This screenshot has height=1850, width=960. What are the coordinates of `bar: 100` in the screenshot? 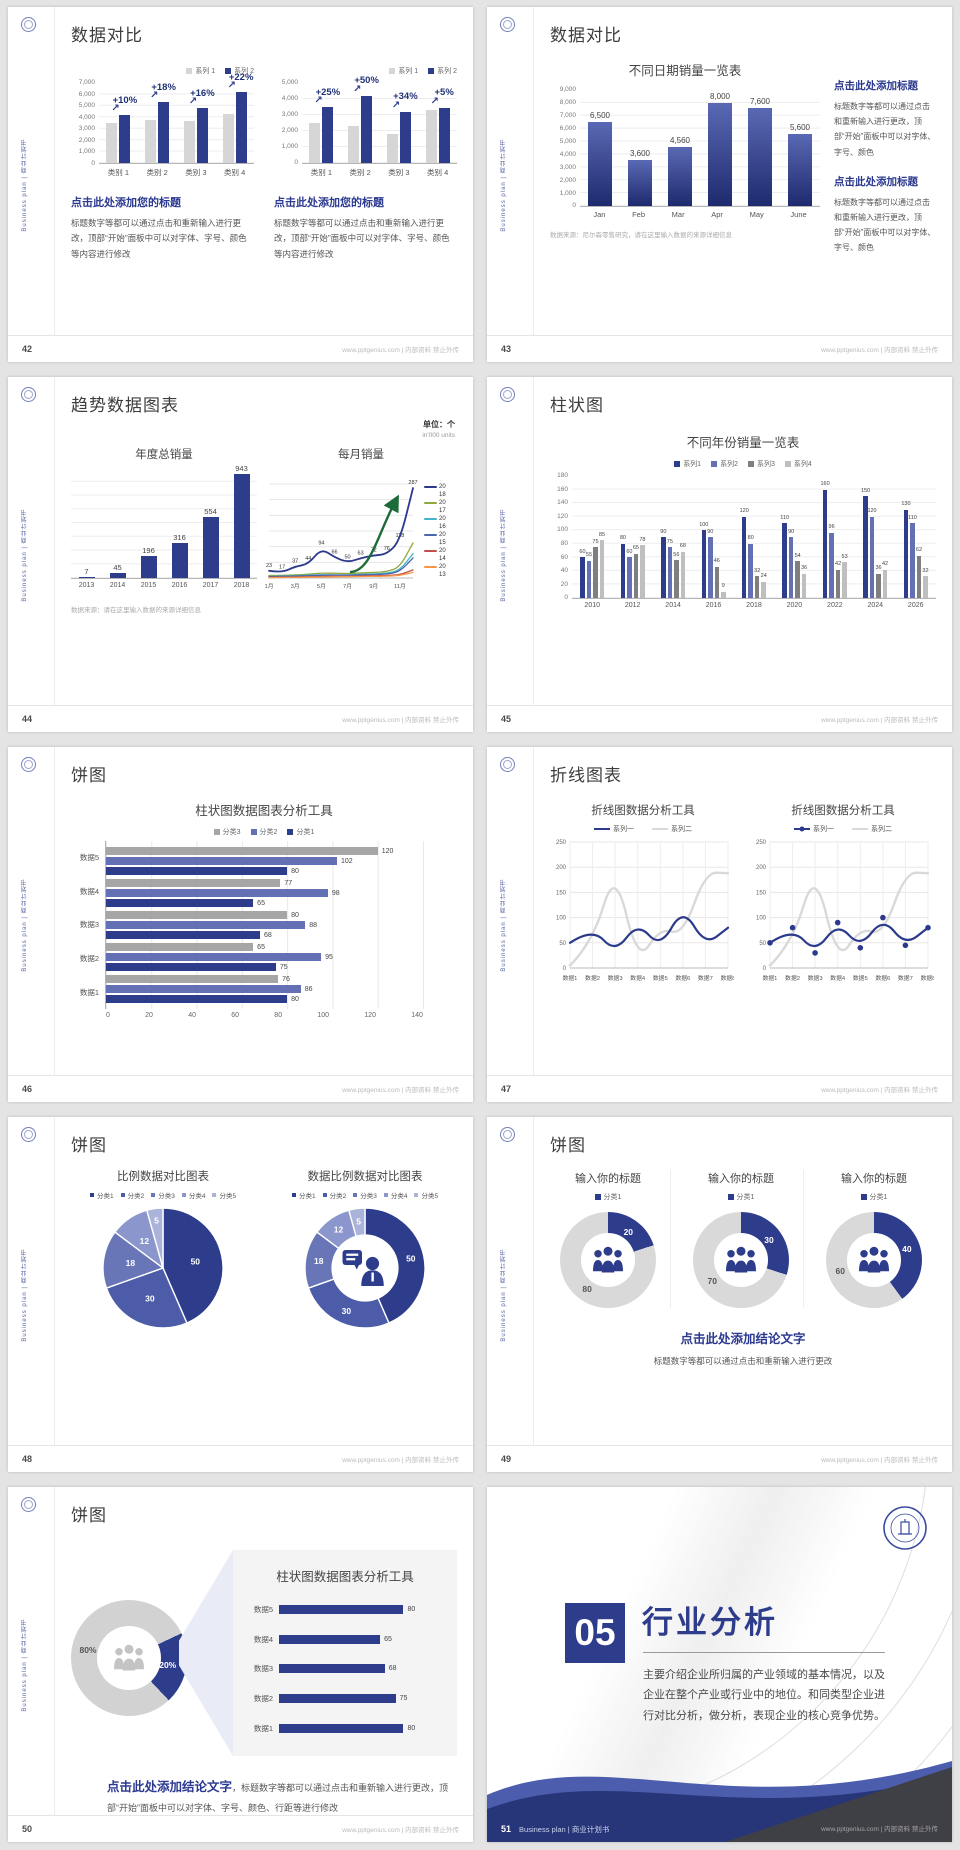 It's located at (703, 560).